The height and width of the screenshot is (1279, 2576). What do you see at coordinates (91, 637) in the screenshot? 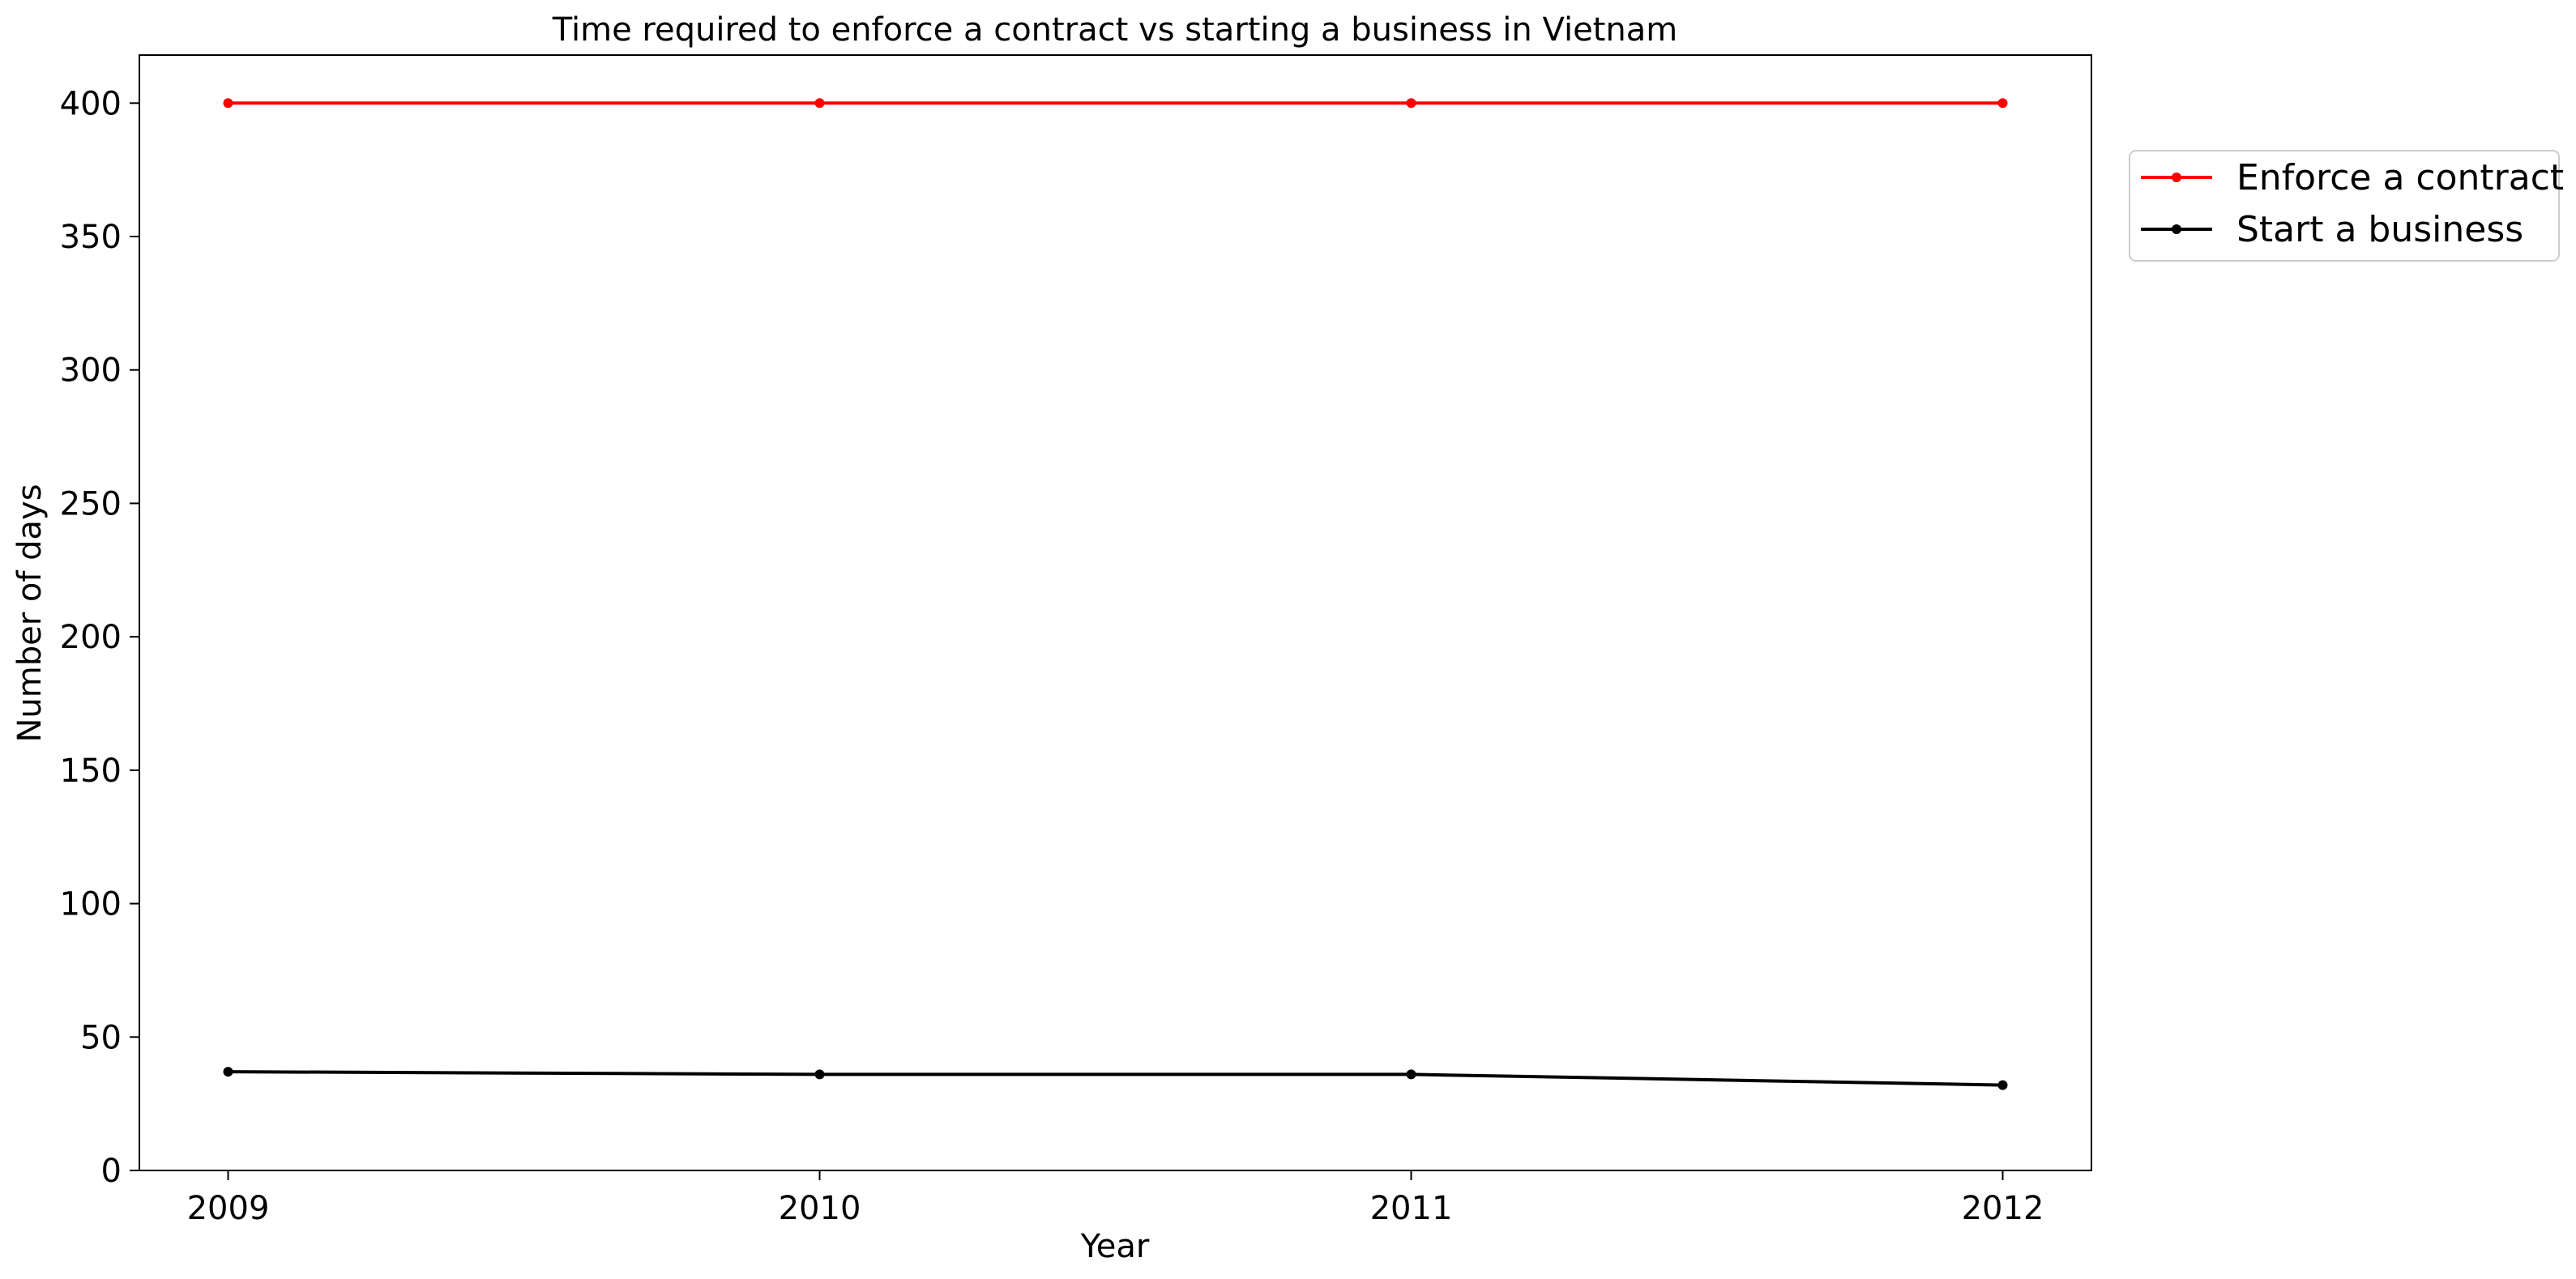
I see `y-tick-label: 200` at bounding box center [91, 637].